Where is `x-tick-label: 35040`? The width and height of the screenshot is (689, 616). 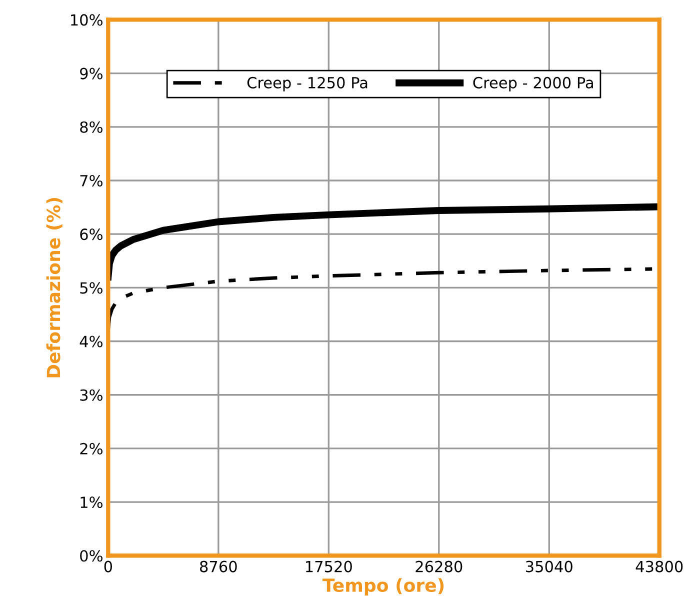 x-tick-label: 35040 is located at coordinates (549, 566).